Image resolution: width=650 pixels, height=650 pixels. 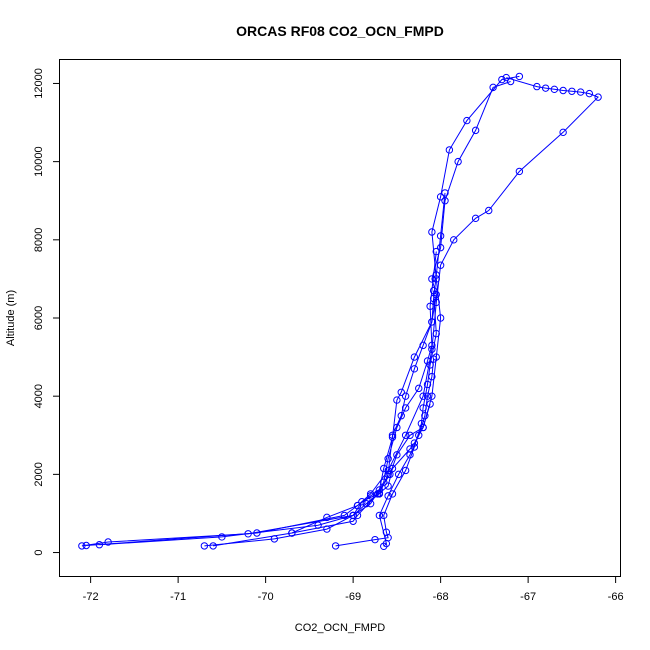 What do you see at coordinates (528, 597) in the screenshot?
I see `x-tick-label: -67` at bounding box center [528, 597].